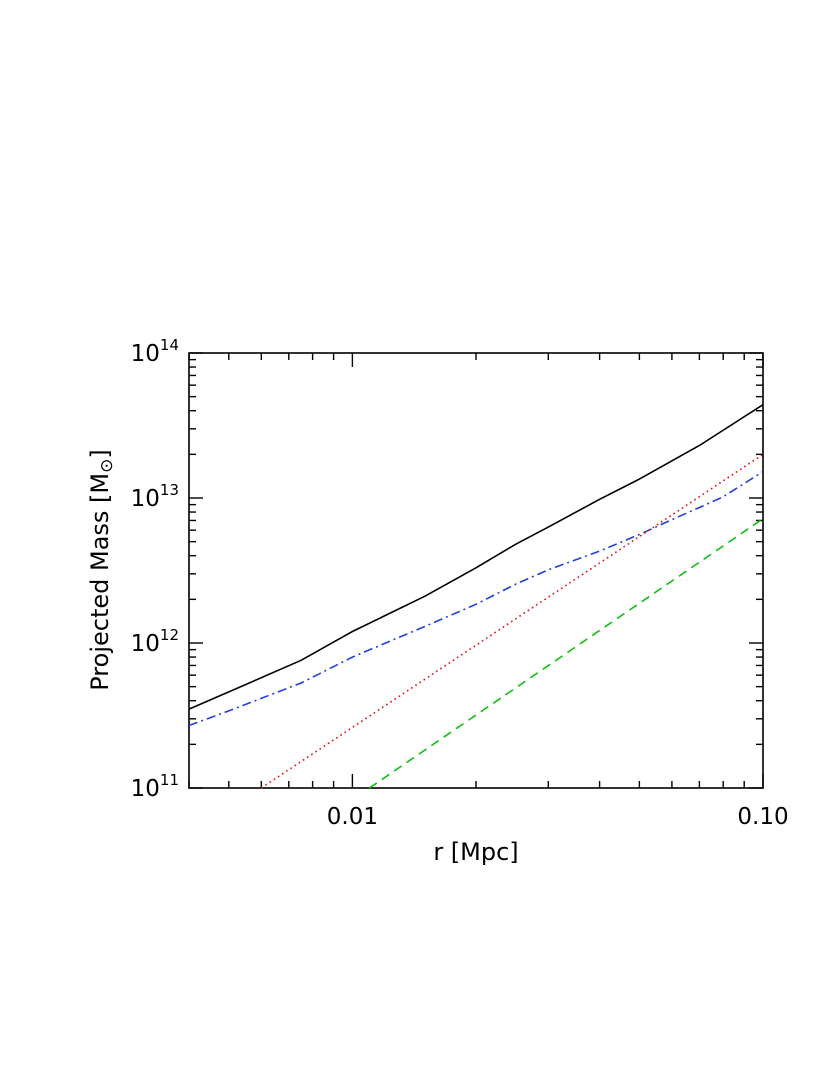  What do you see at coordinates (100, 453) in the screenshot?
I see `y-axis-label-close: ]` at bounding box center [100, 453].